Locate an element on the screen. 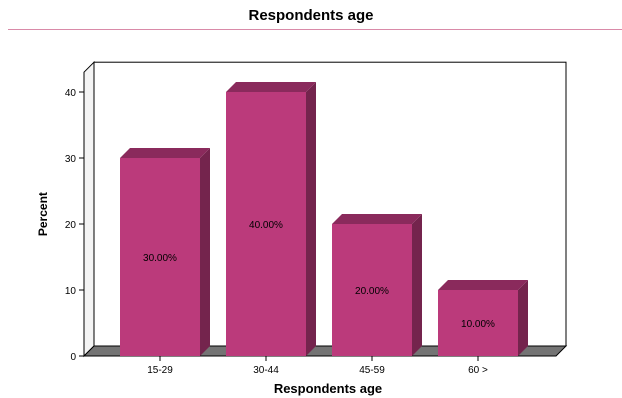 This screenshot has width=622, height=398. bar-data-label: 10.00% is located at coordinates (478, 324).